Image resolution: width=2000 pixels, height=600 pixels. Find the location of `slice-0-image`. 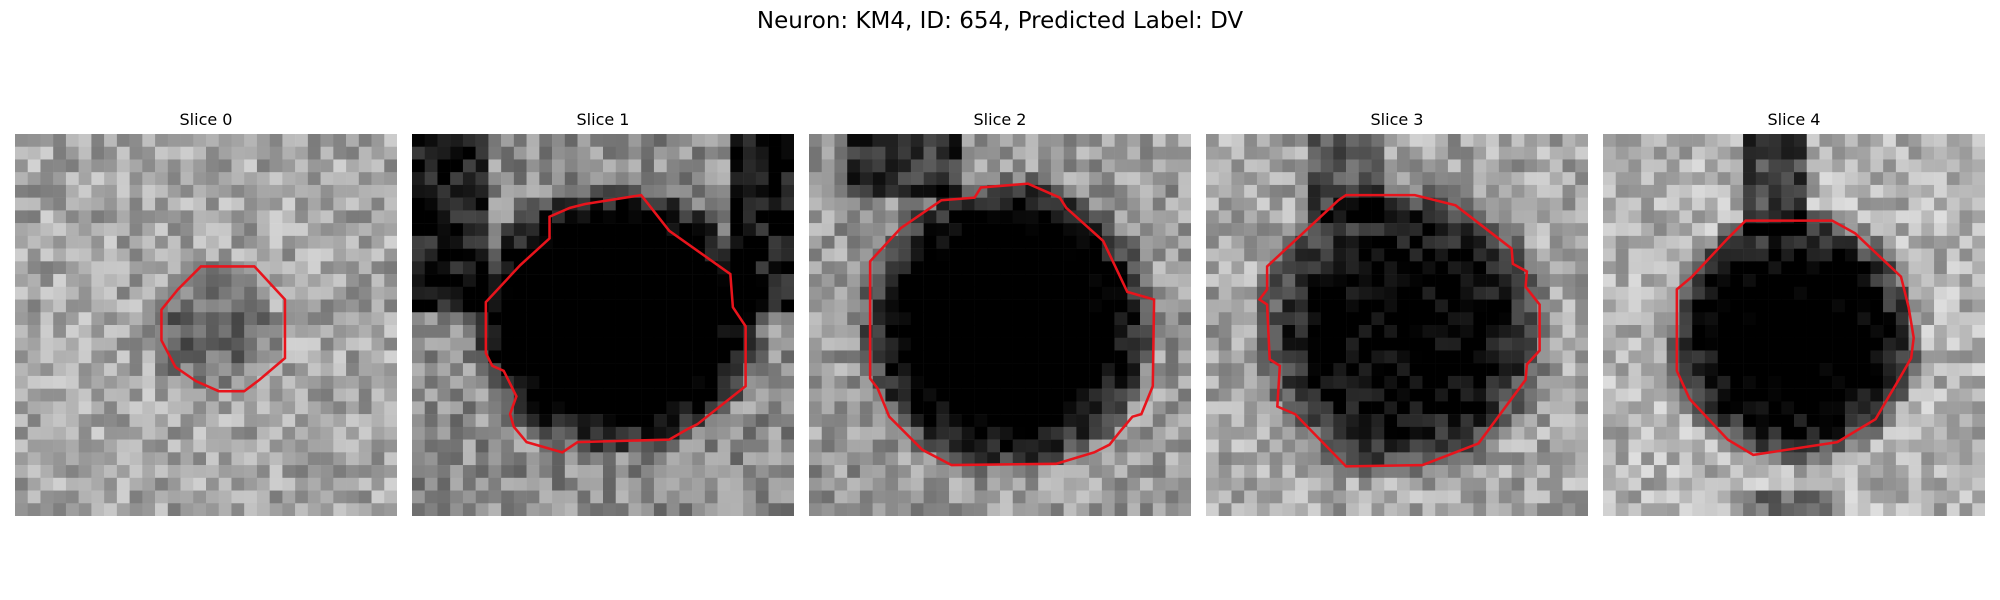

slice-0-image is located at coordinates (206, 325).